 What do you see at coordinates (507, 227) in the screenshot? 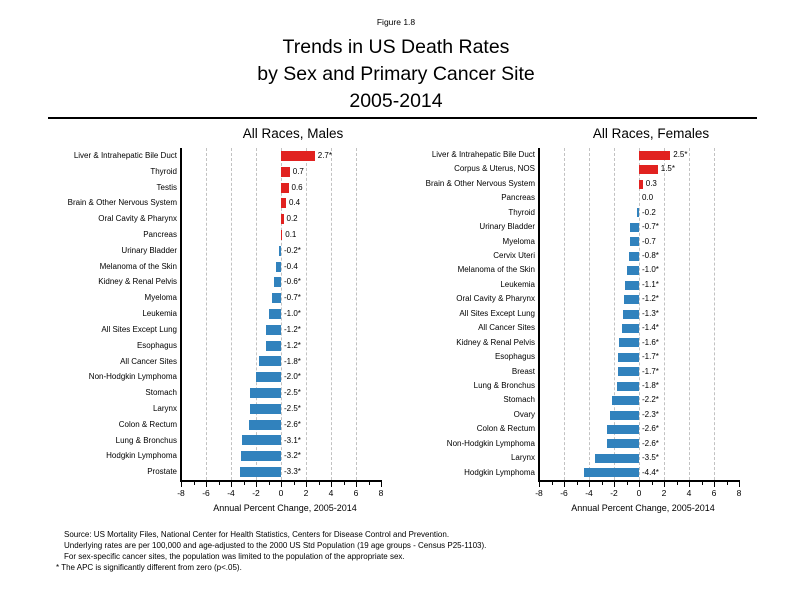
I see `category-label: Urinary Bladder` at bounding box center [507, 227].